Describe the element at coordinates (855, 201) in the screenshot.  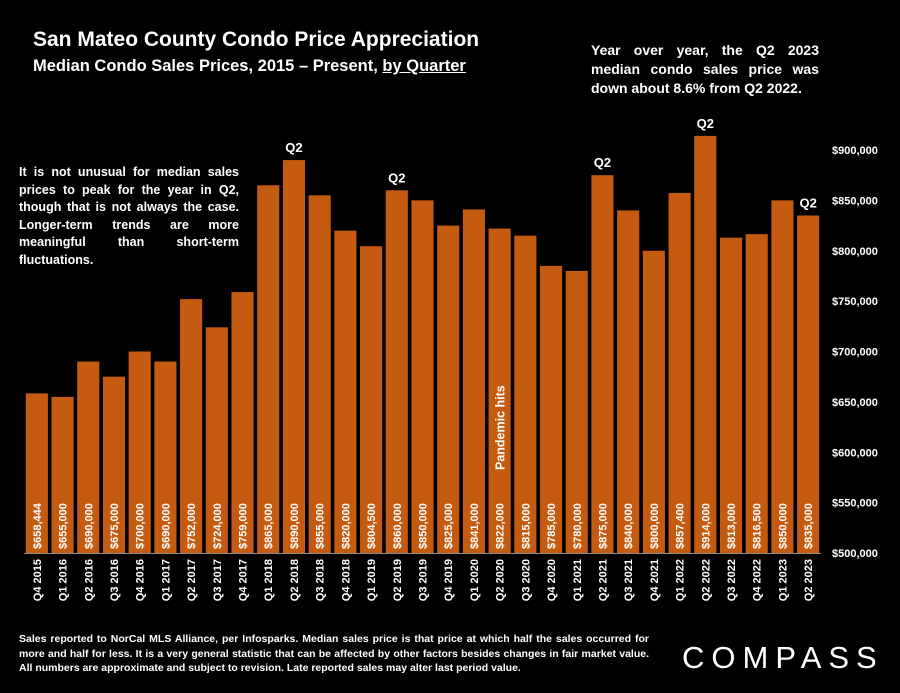
I see `y-tick-label: $850,000` at that location.